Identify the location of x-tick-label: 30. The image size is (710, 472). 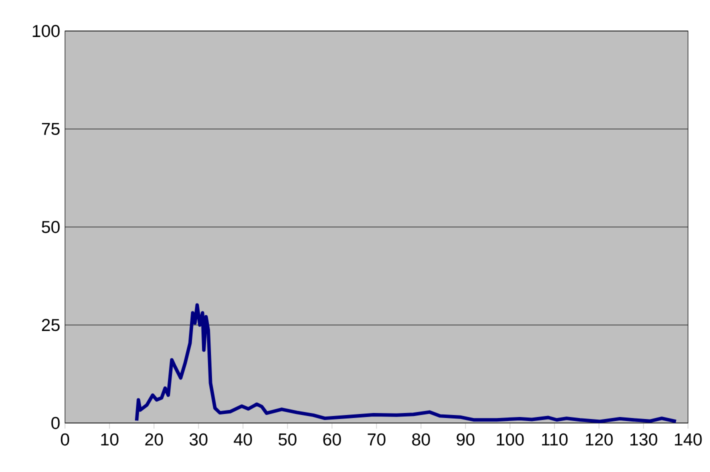
(199, 439).